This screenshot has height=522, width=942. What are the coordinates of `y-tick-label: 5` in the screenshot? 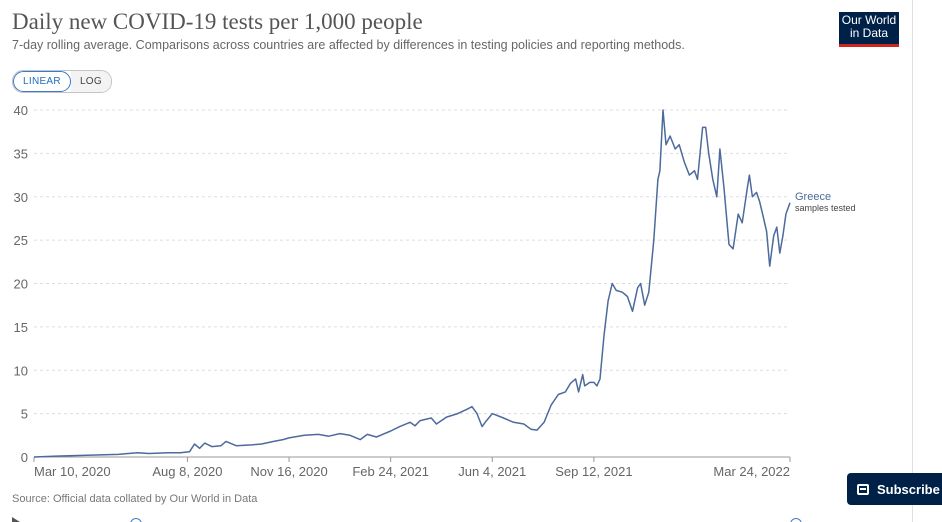 It's located at (24, 414).